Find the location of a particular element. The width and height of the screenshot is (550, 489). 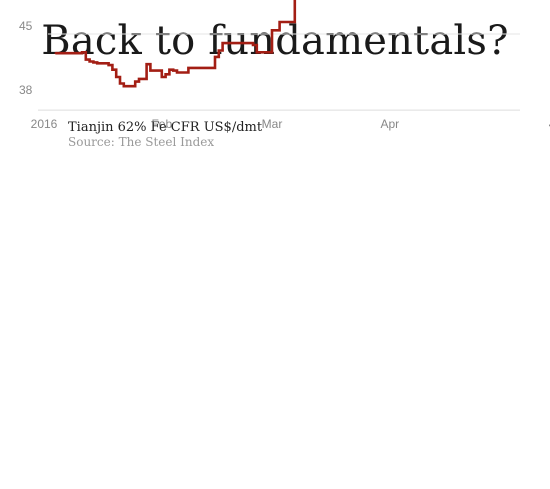

series-title: Tianjin 62% Fe CFR US$/dmt is located at coordinates (165, 127).